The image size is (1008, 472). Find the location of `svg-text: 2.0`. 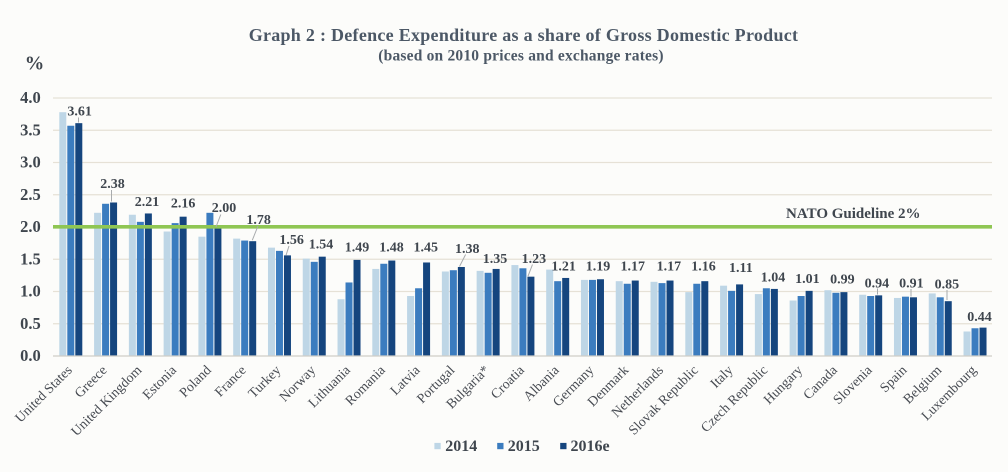

svg-text: 2.0 is located at coordinates (30, 226).